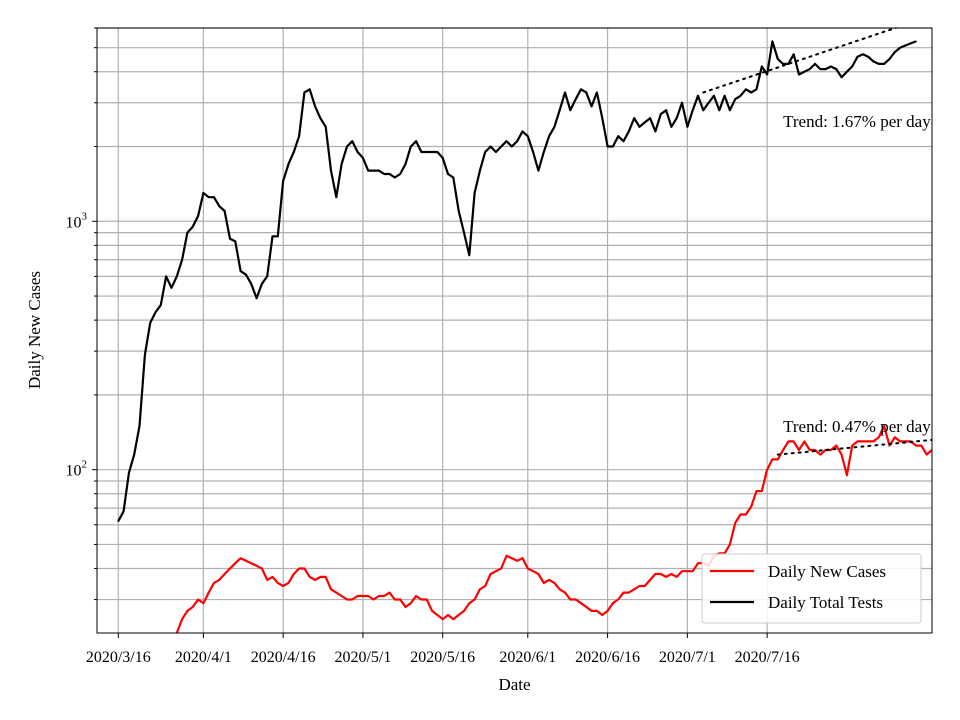  Describe the element at coordinates (203, 657) in the screenshot. I see `x-tick-label: 2020/4/1` at that location.